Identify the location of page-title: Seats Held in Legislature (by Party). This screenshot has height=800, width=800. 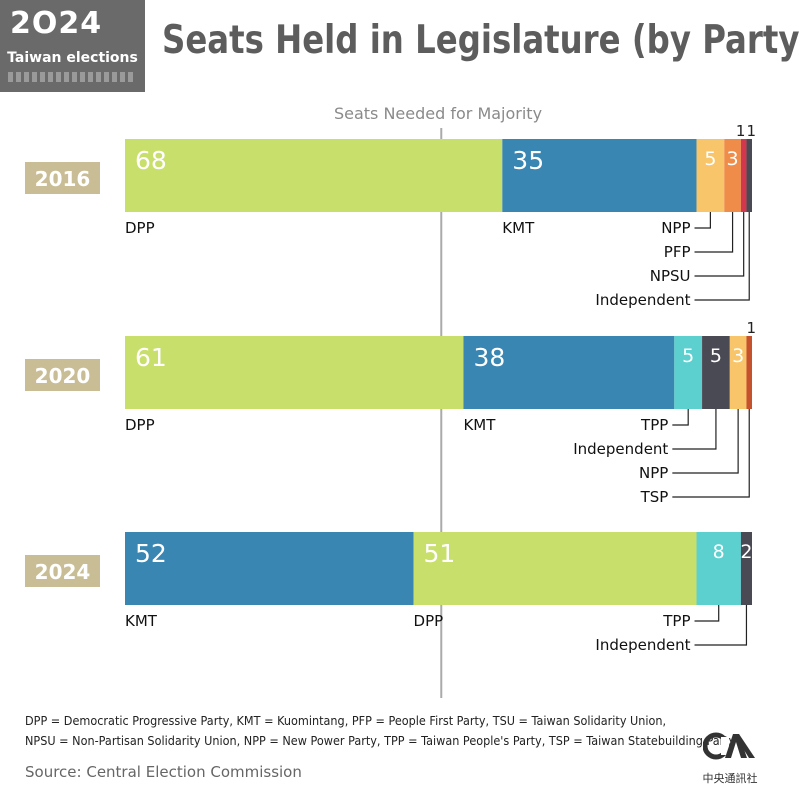
(481, 40).